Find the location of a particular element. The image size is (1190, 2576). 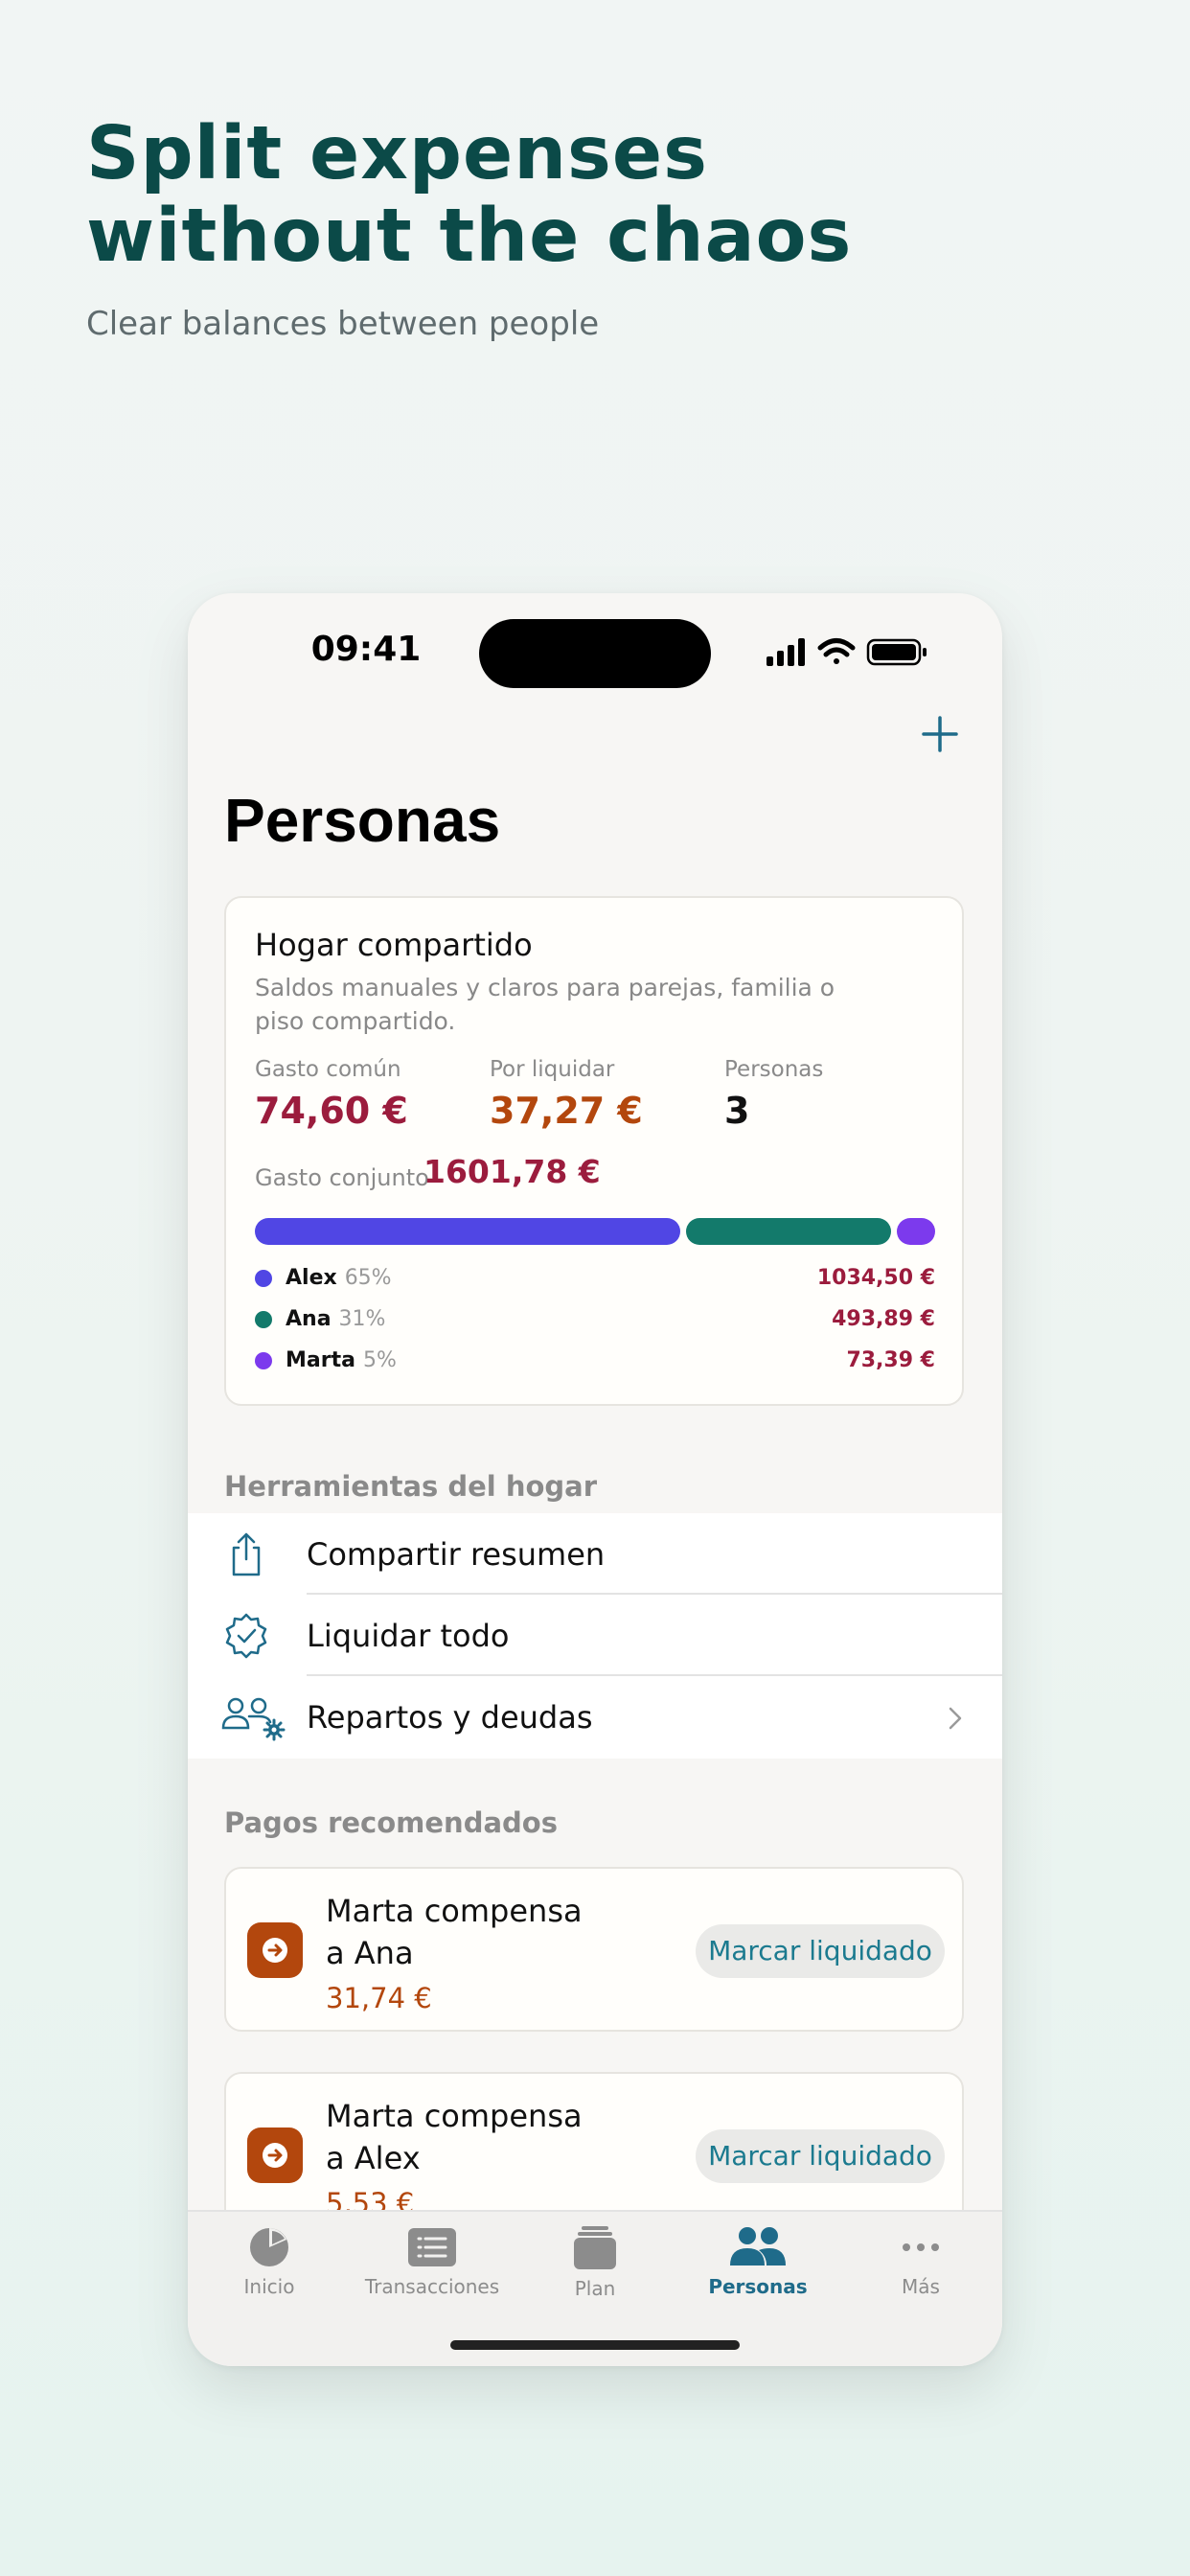

legend-name: Alex 65% is located at coordinates (339, 1278).